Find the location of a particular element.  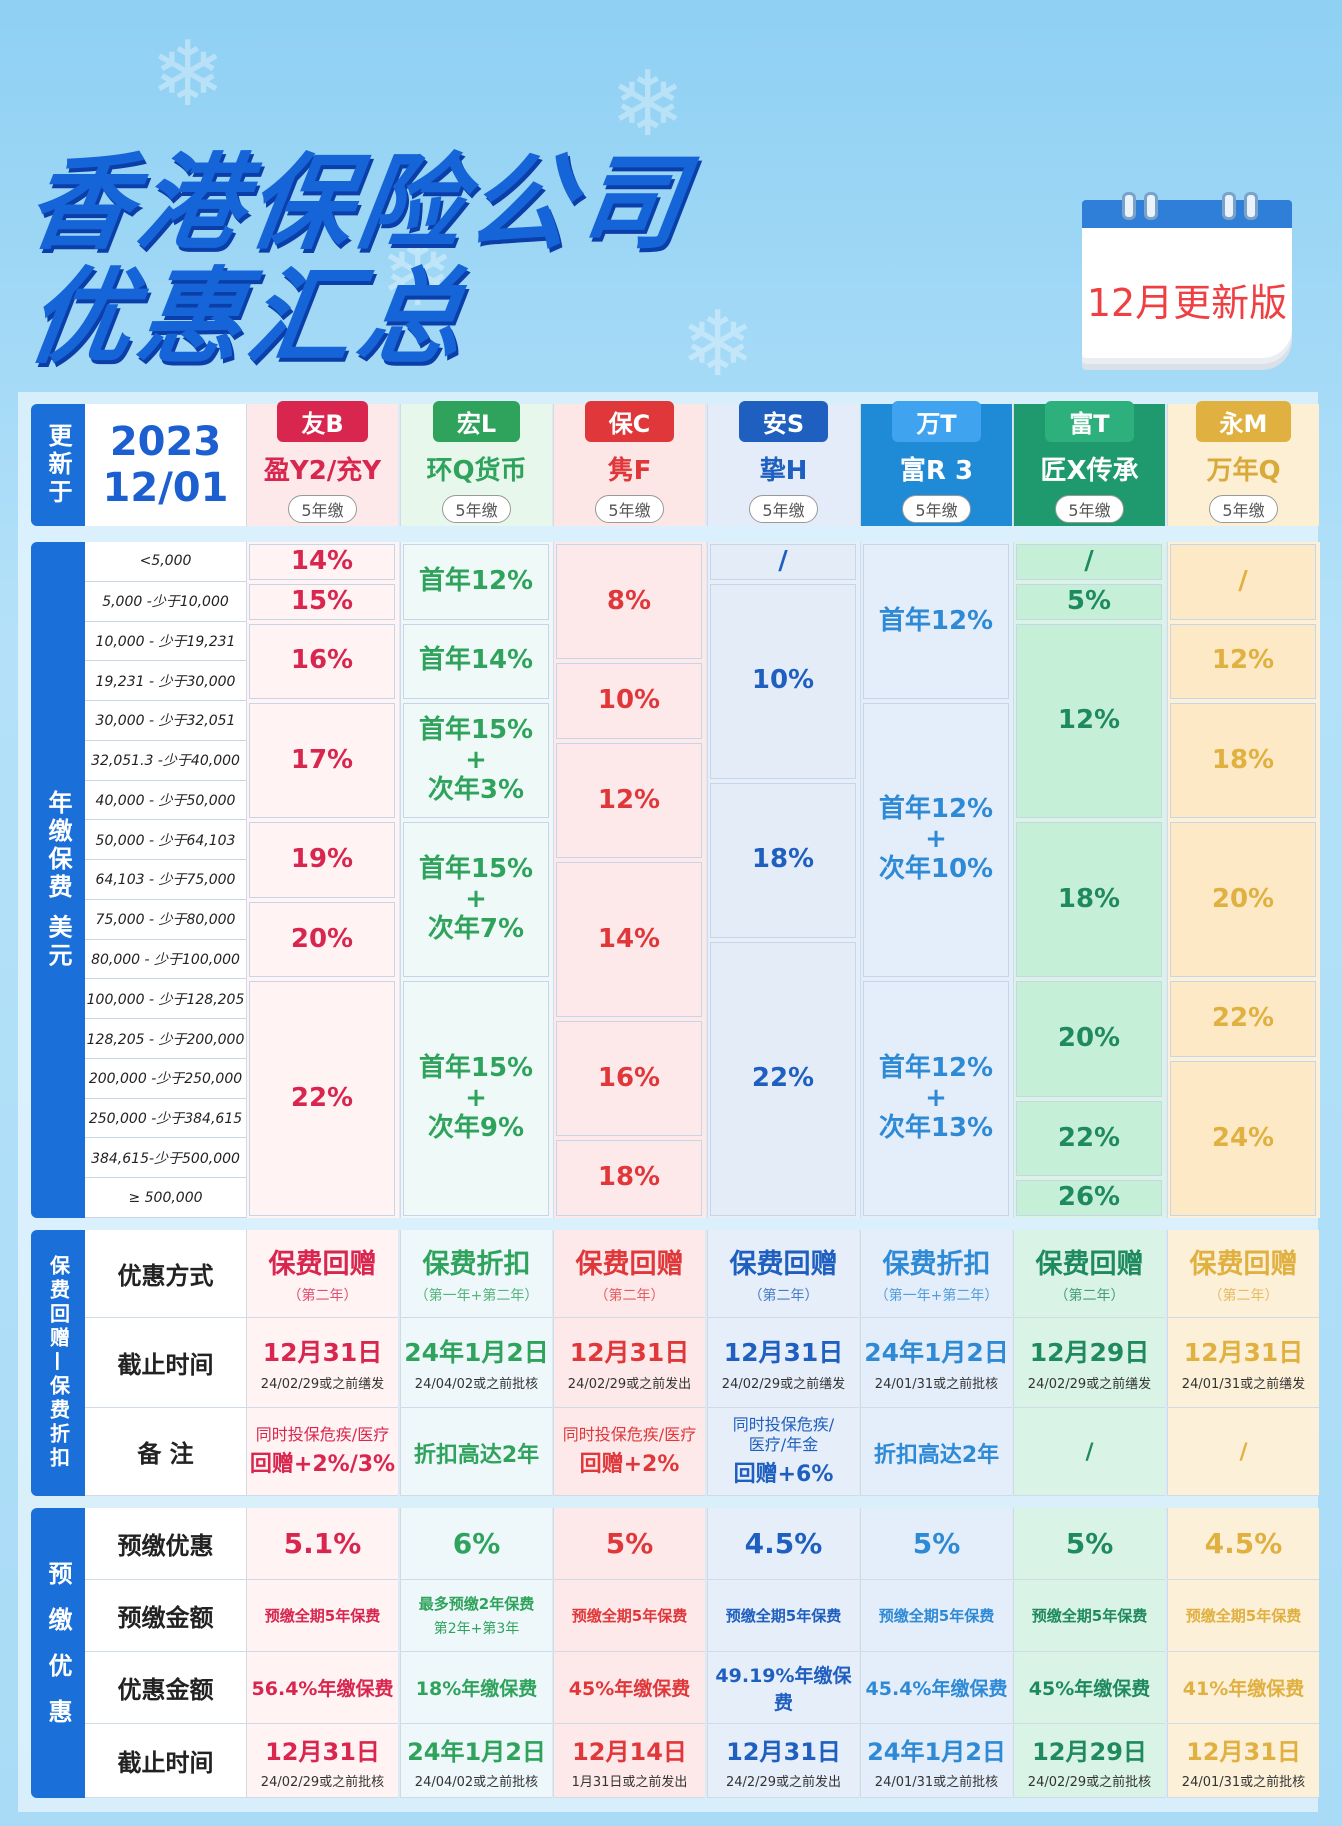

tier-label: 32,051.3 -少于40,000 is located at coordinates (165, 760).